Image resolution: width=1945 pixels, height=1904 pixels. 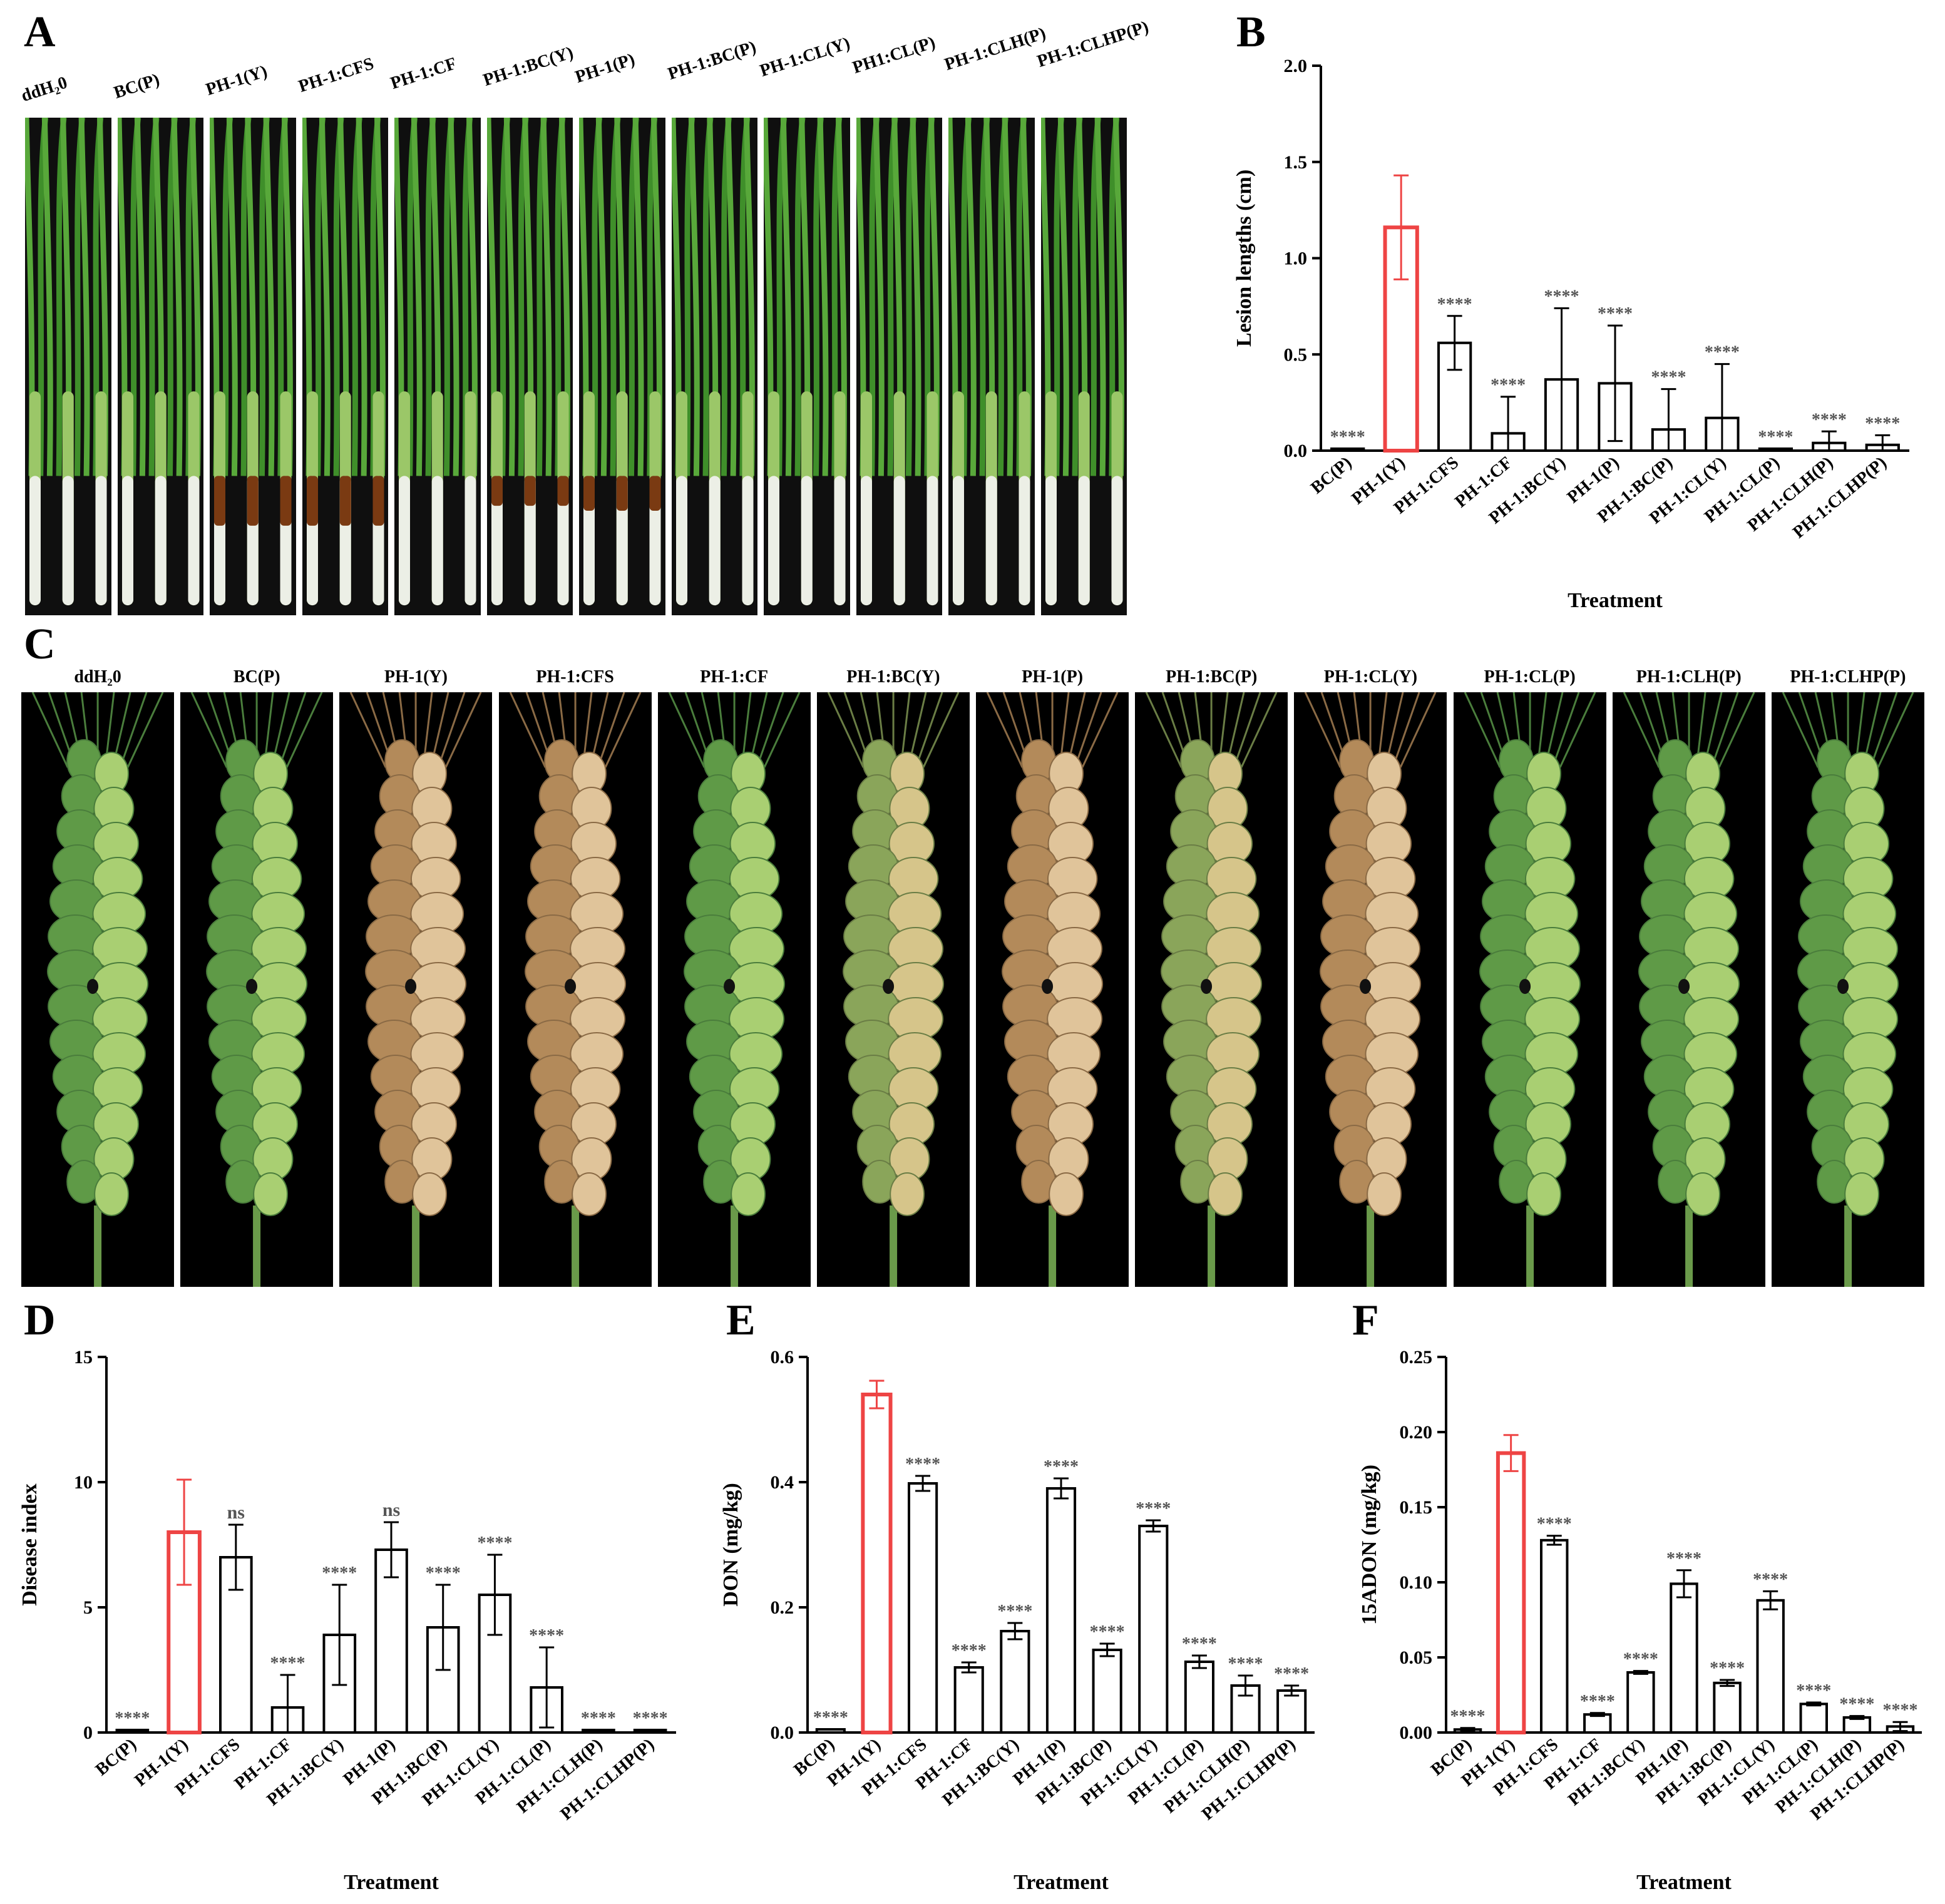 I want to click on seedling-lane-label: ddH₂0, so click(x=44, y=90).